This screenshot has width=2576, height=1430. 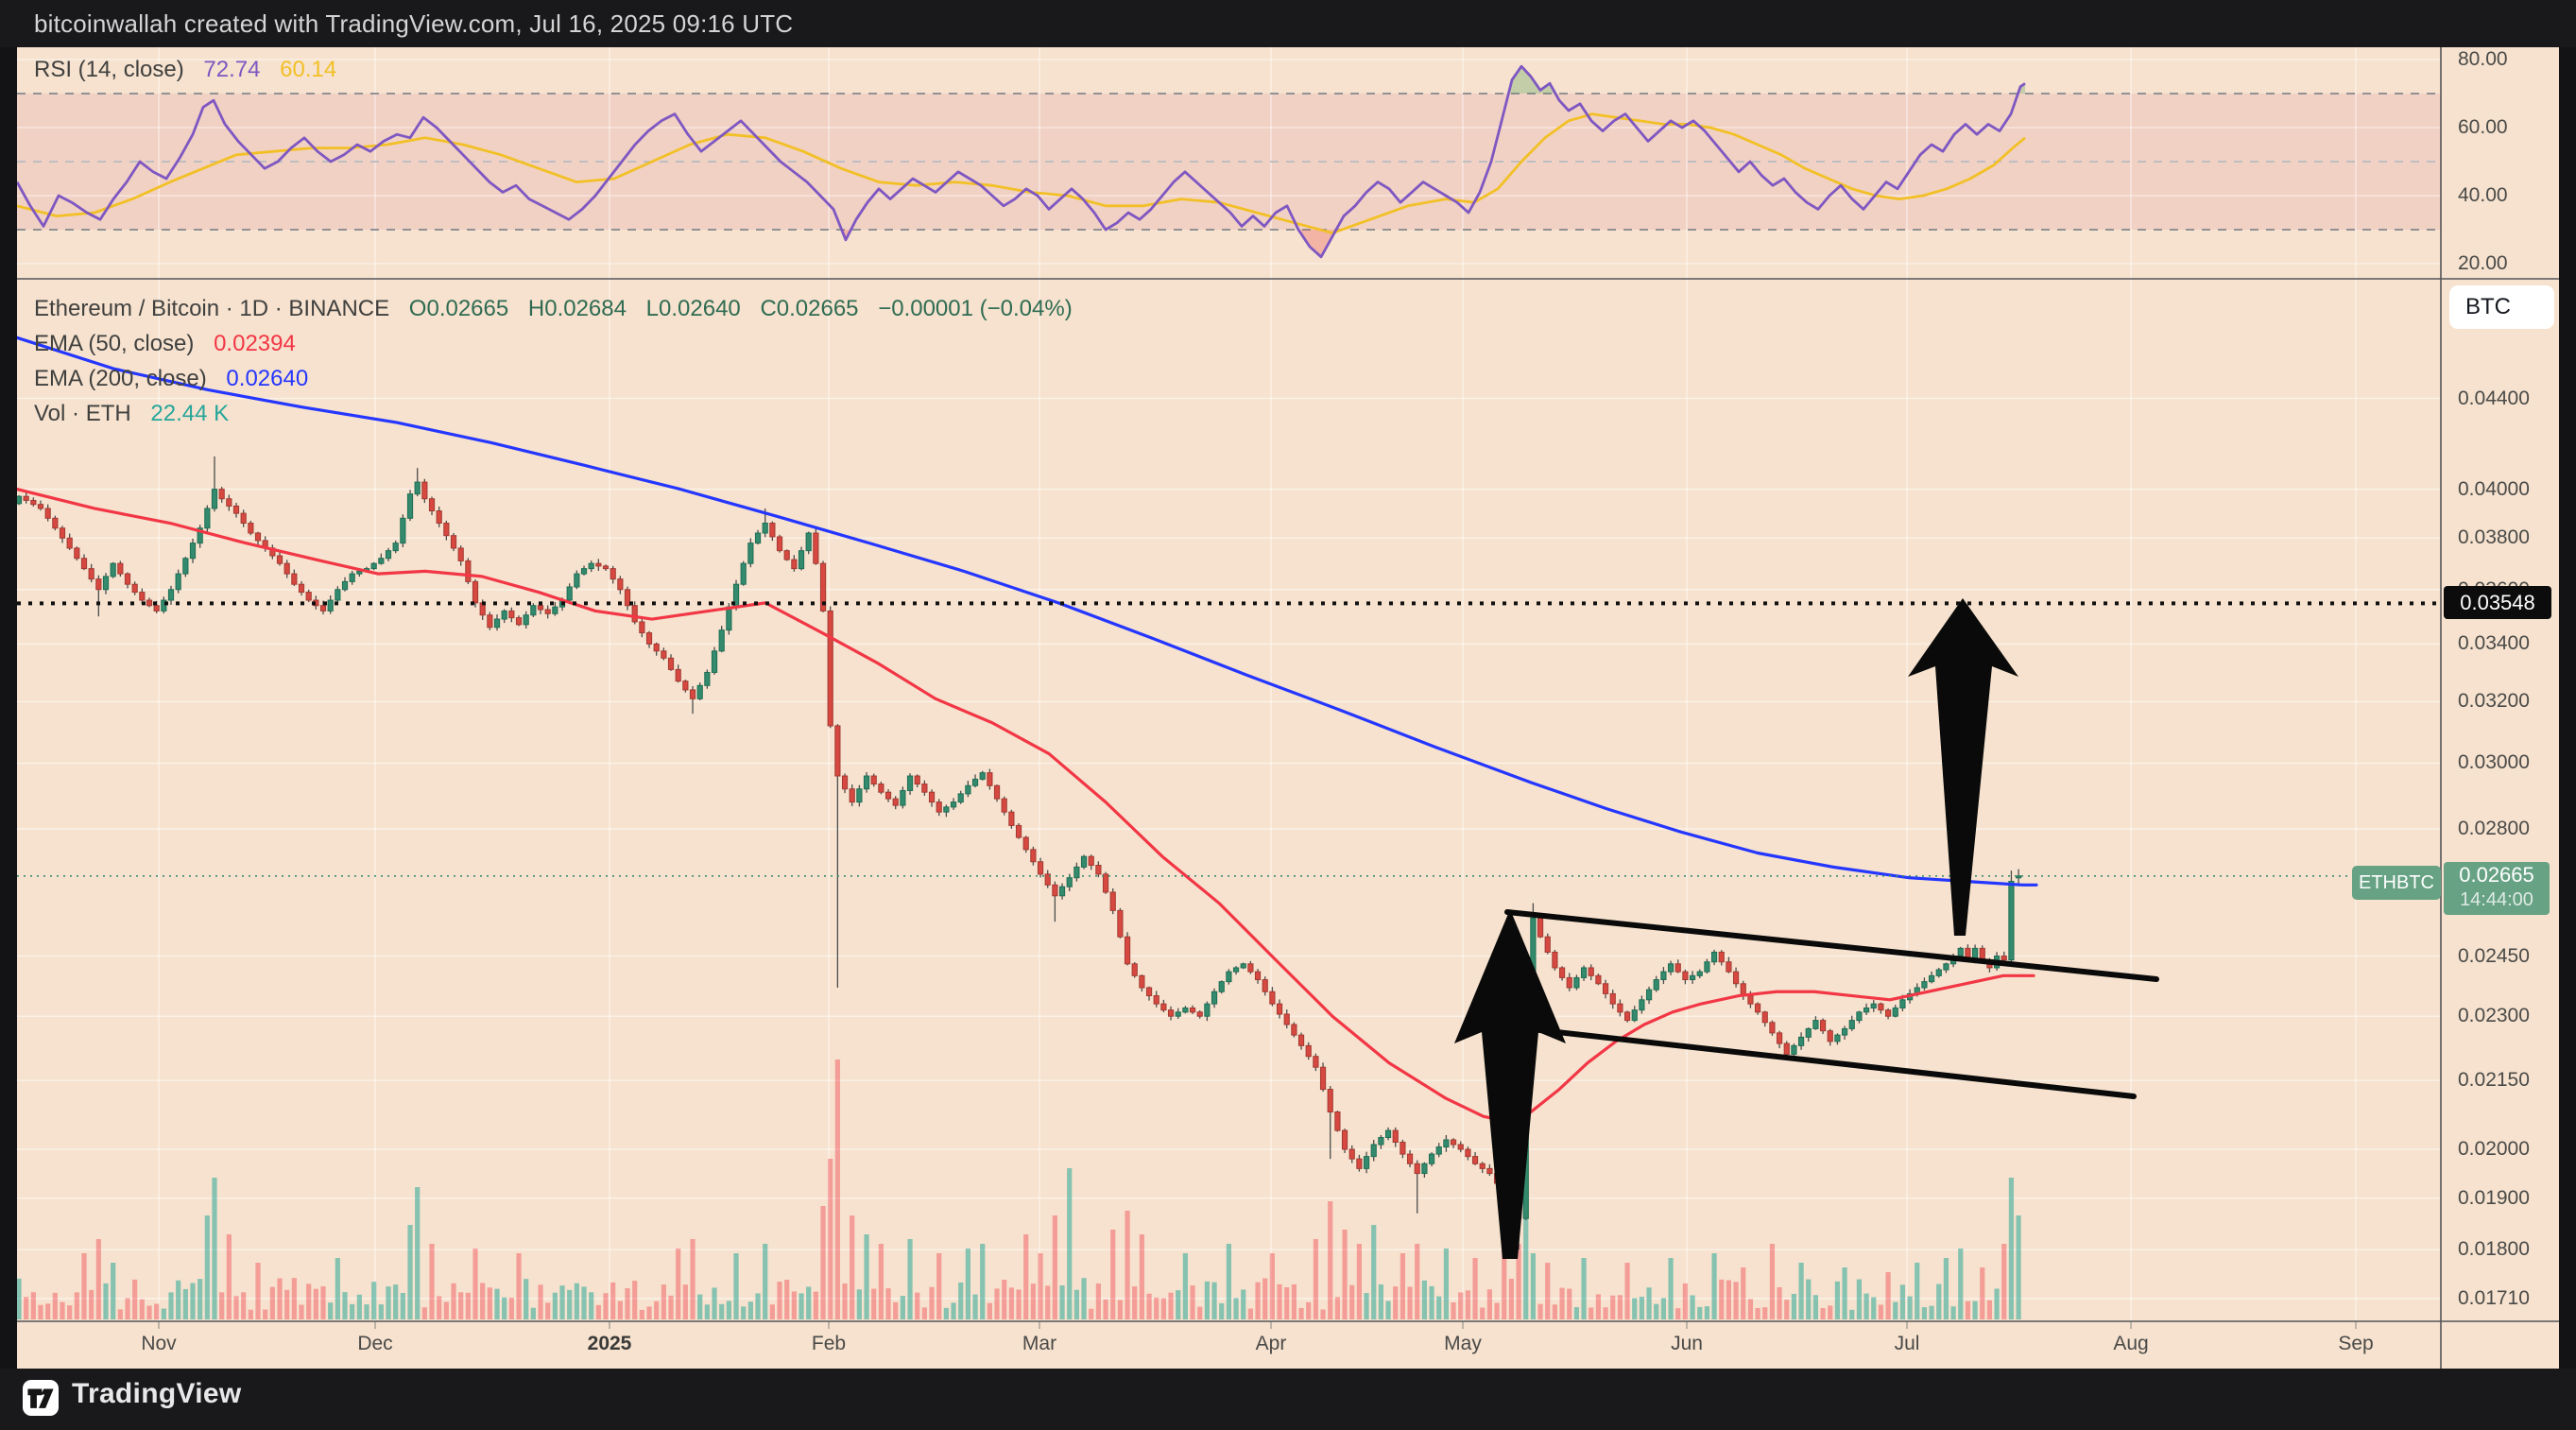 I want to click on tradingview-logo-icon, so click(x=41, y=1398).